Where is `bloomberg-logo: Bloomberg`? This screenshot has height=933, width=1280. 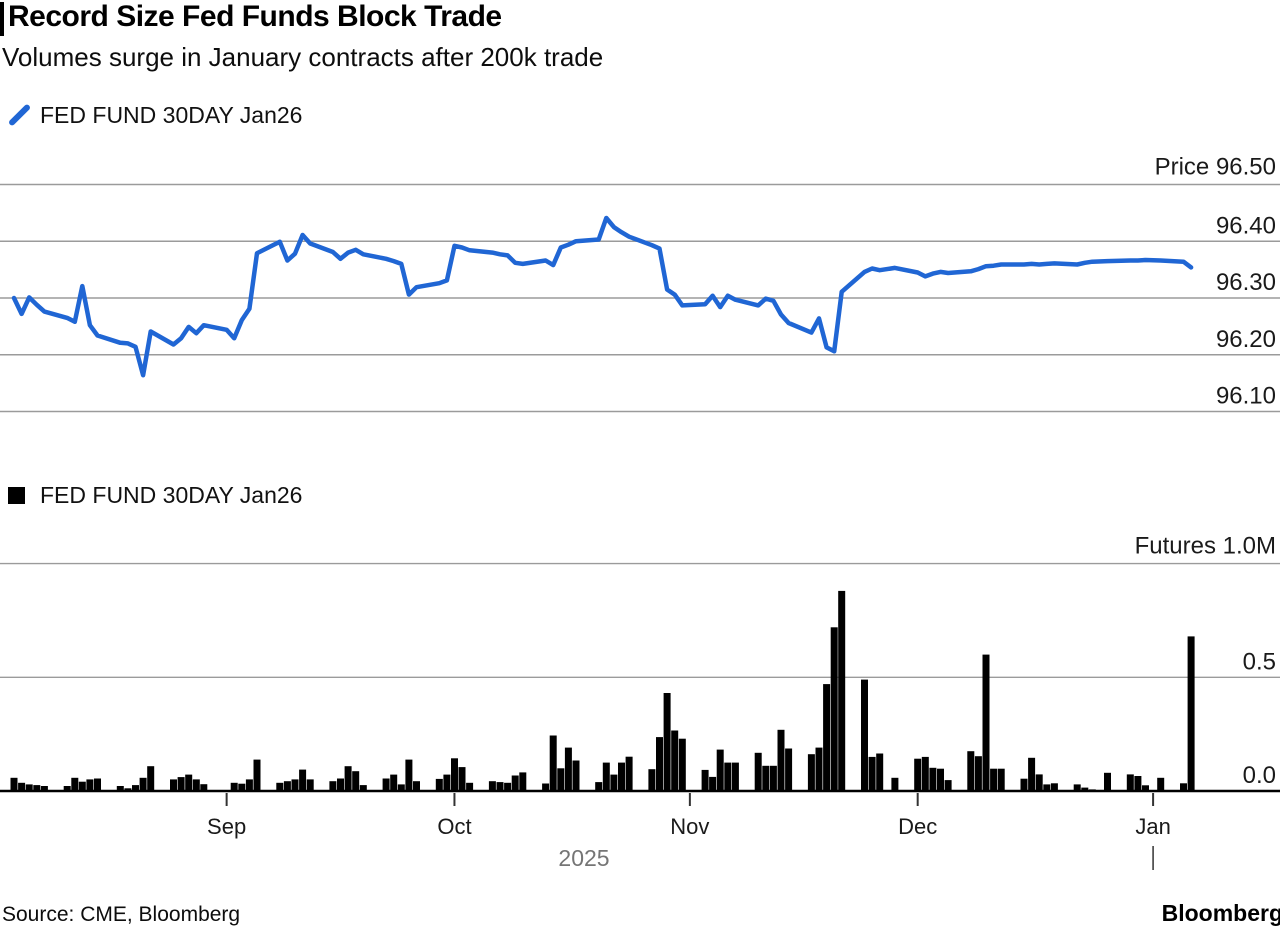
bloomberg-logo: Bloomberg is located at coordinates (1220, 913).